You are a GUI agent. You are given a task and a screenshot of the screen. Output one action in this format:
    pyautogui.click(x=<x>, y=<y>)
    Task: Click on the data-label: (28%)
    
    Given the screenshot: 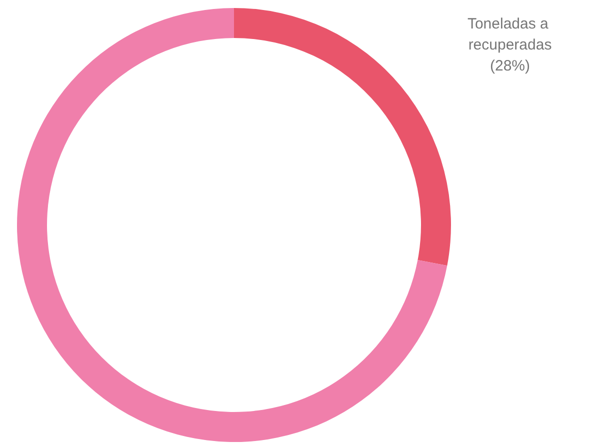 What is the action you would take?
    pyautogui.click(x=510, y=66)
    